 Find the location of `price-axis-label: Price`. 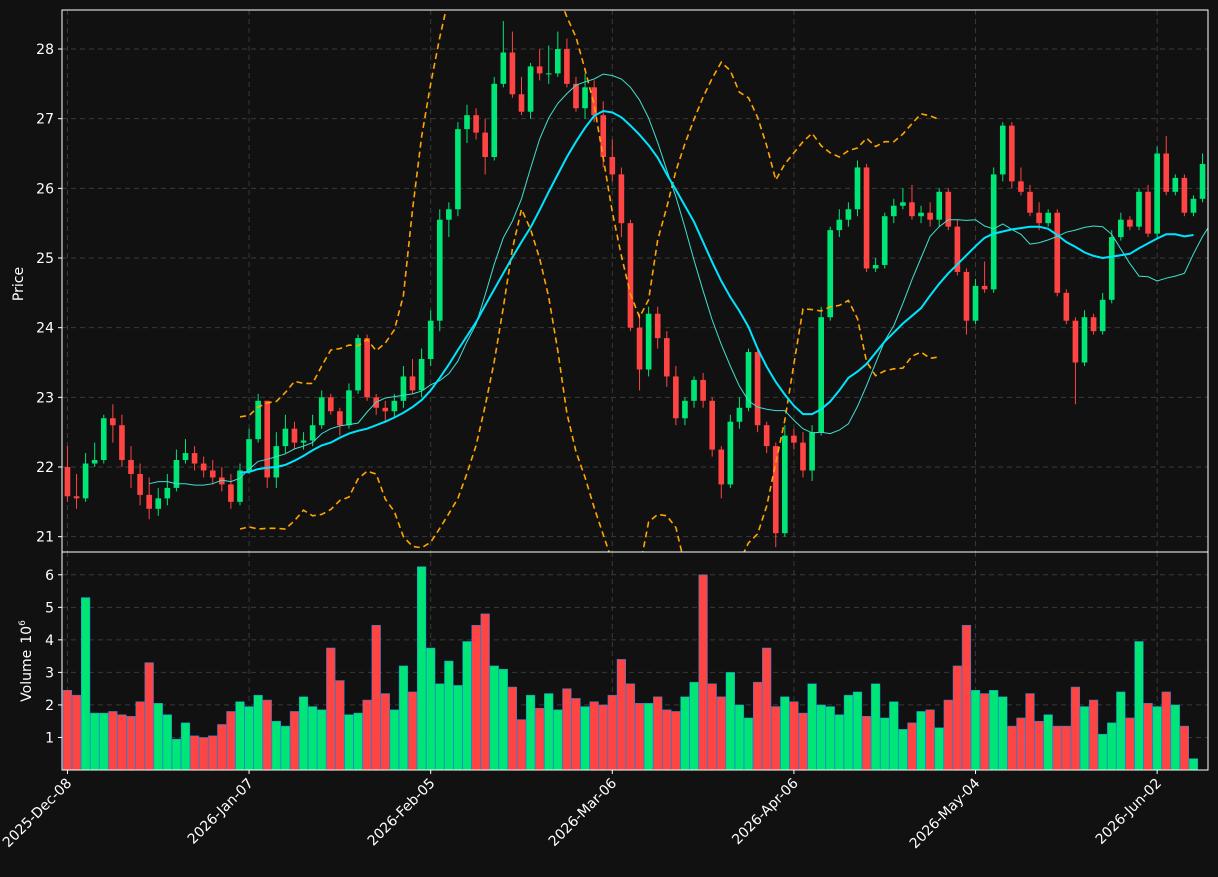

price-axis-label: Price is located at coordinates (19, 284).